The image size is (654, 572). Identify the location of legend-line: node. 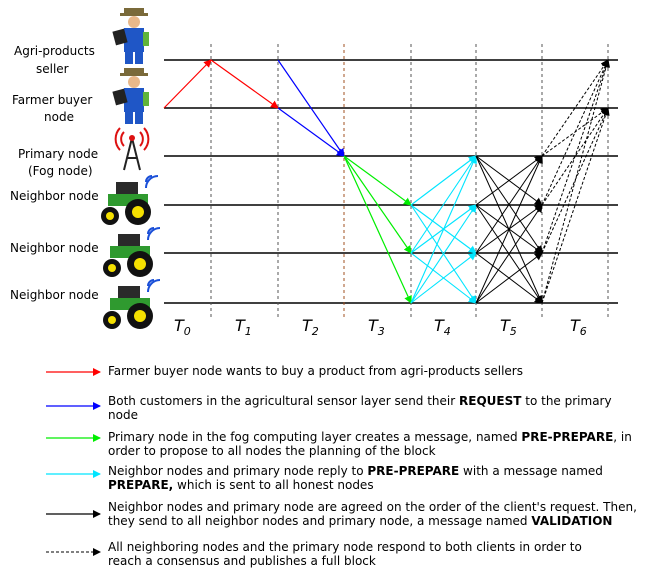
(123, 415).